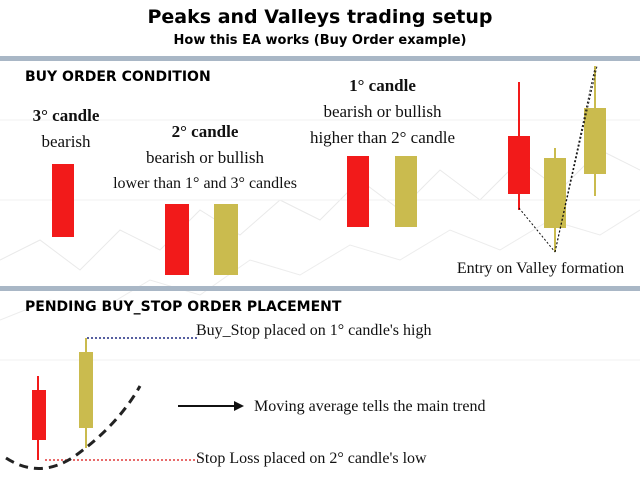 This screenshot has width=640, height=480. What do you see at coordinates (575, 160) in the screenshot?
I see `valley-line-right` at bounding box center [575, 160].